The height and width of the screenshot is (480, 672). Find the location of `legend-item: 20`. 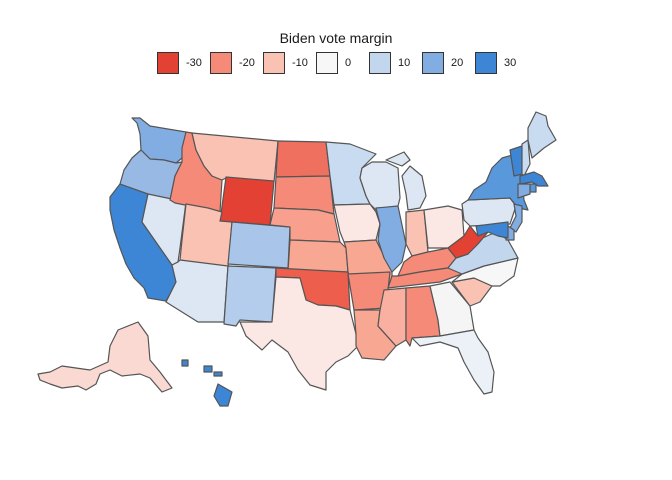

legend-item: 20 is located at coordinates (445, 63).